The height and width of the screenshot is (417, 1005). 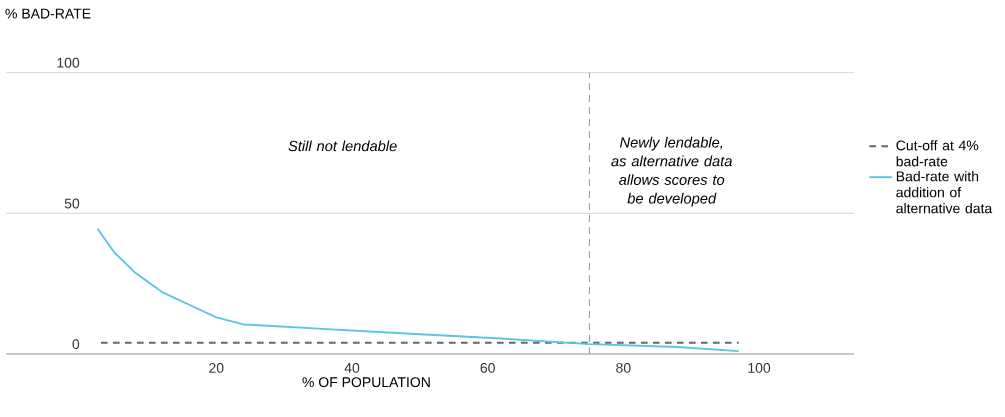 I want to click on y-tick-label: 0, so click(x=76, y=344).